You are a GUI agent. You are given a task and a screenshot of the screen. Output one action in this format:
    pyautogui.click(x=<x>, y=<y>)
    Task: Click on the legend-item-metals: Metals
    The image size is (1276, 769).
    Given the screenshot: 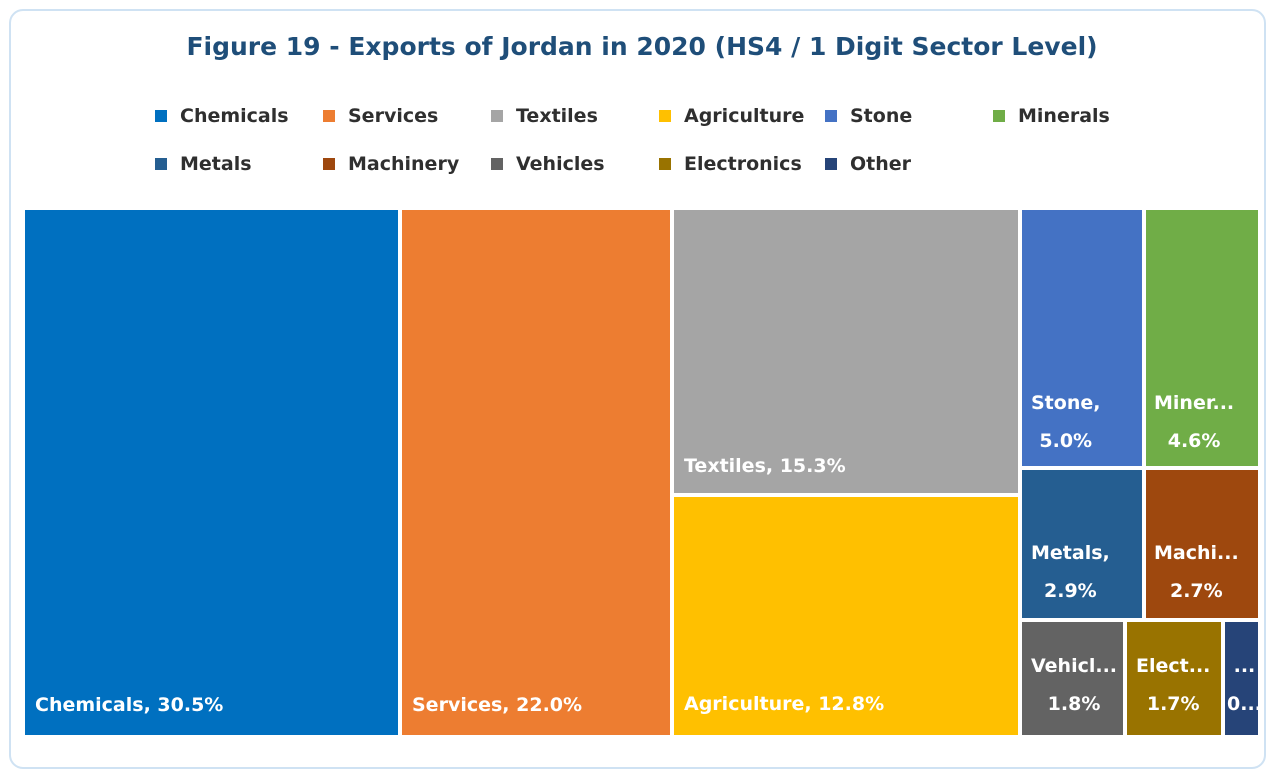 What is the action you would take?
    pyautogui.click(x=203, y=164)
    